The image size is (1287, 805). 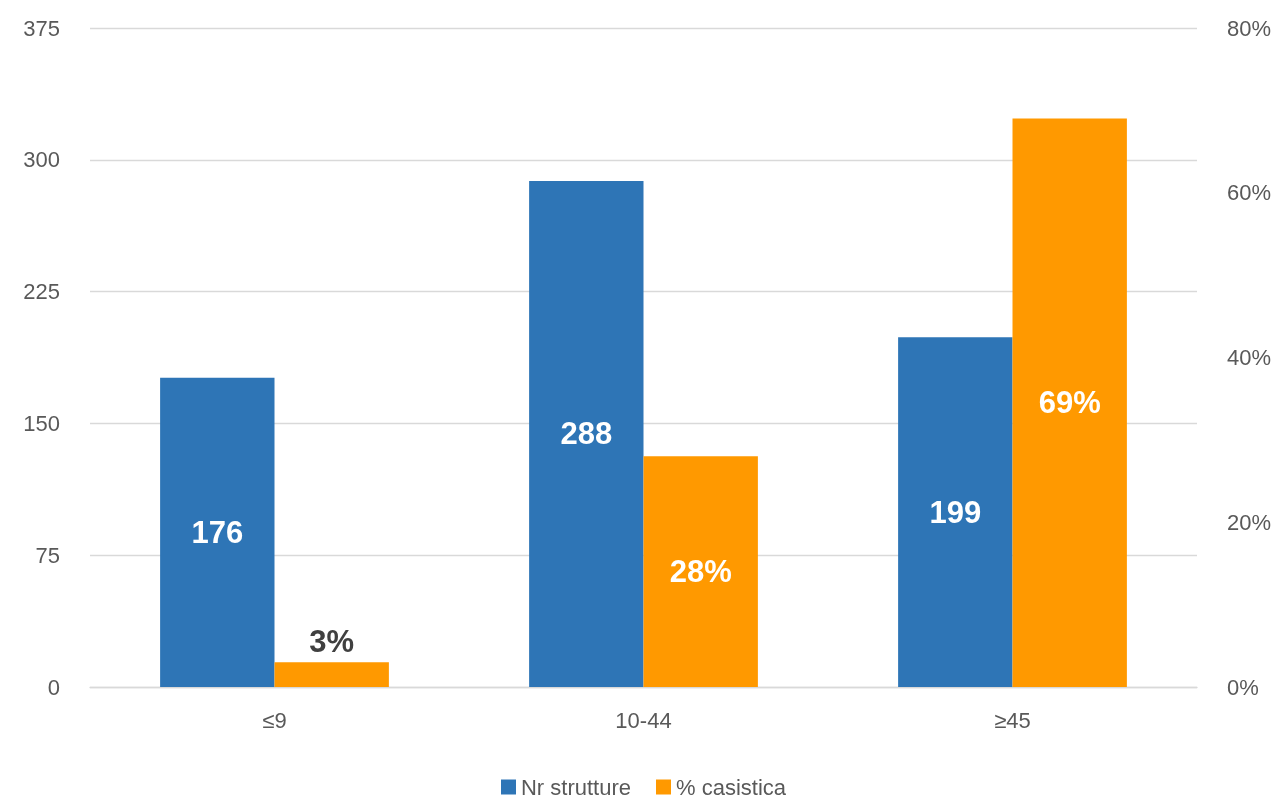 What do you see at coordinates (1249, 357) in the screenshot?
I see `y2-tick-label: 40%` at bounding box center [1249, 357].